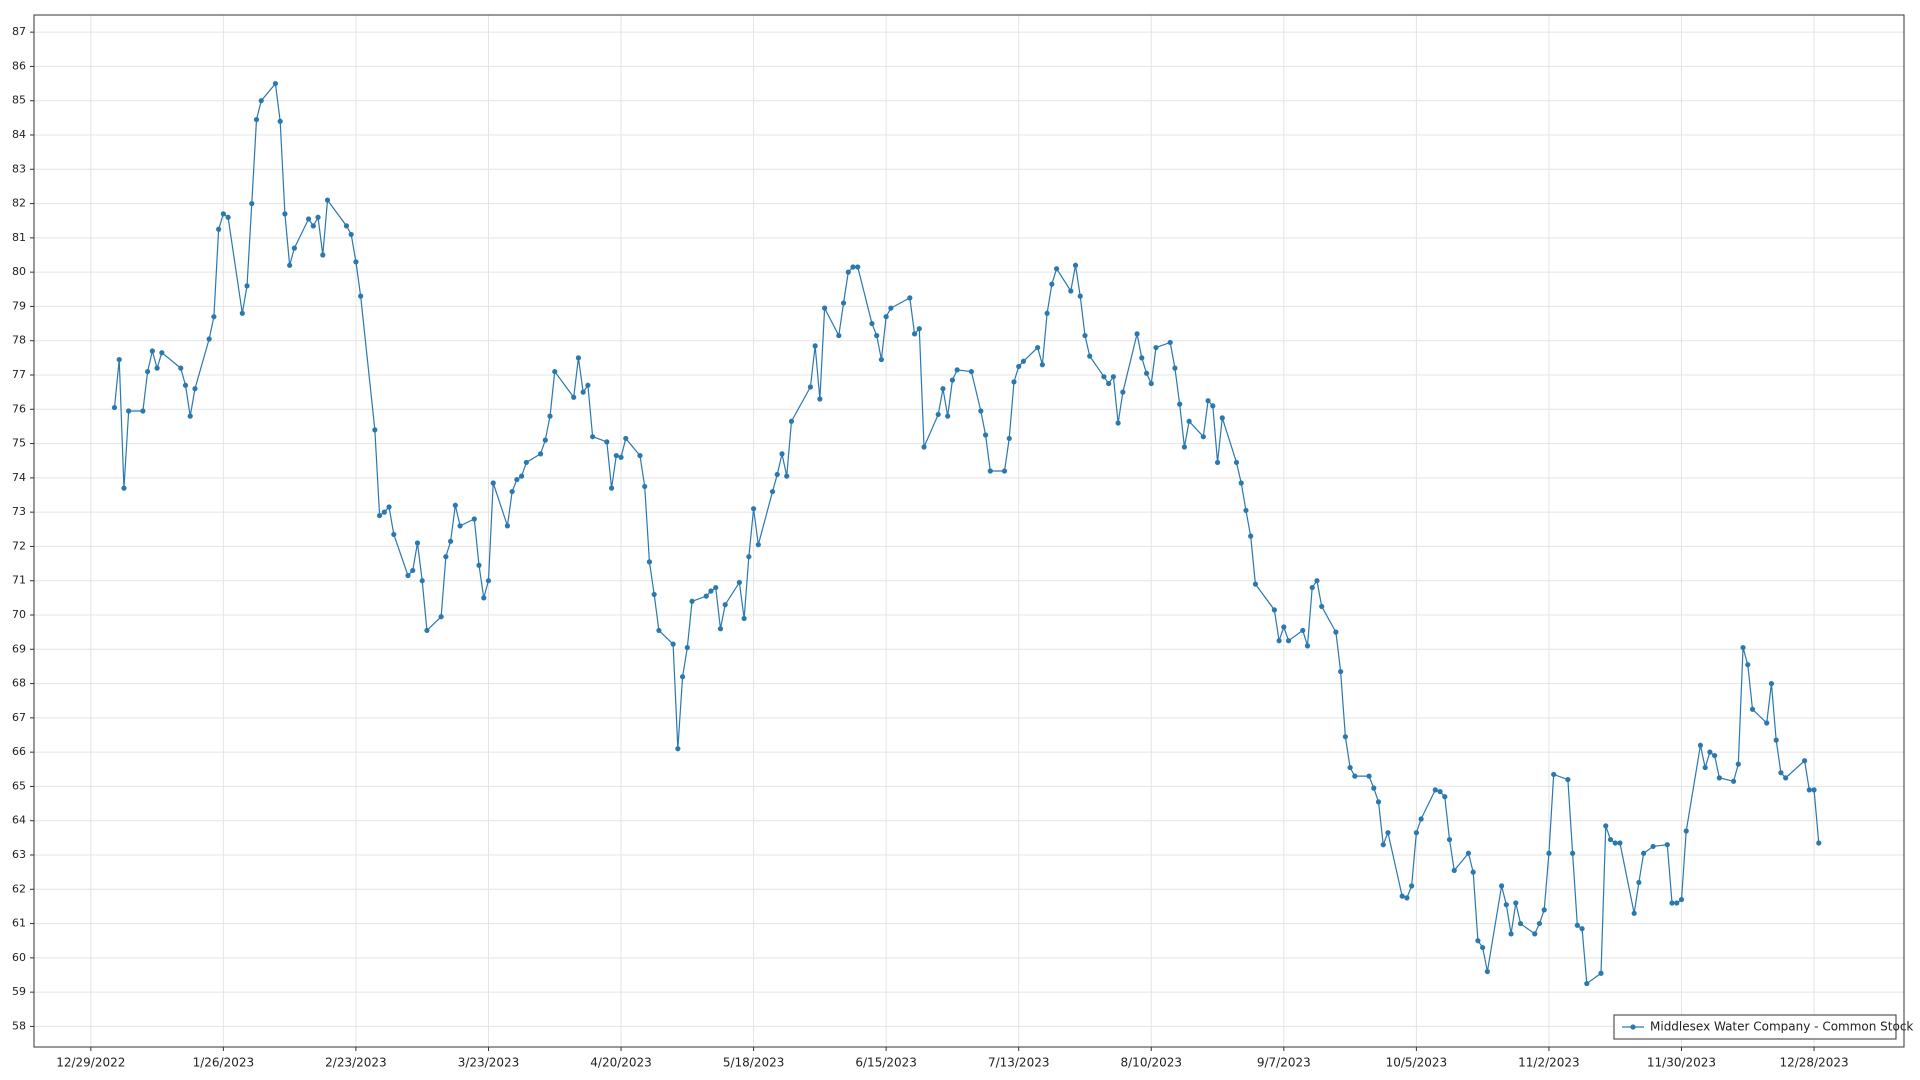 The image size is (1920, 1080). What do you see at coordinates (19, 305) in the screenshot?
I see `y-tick-label: 79` at bounding box center [19, 305].